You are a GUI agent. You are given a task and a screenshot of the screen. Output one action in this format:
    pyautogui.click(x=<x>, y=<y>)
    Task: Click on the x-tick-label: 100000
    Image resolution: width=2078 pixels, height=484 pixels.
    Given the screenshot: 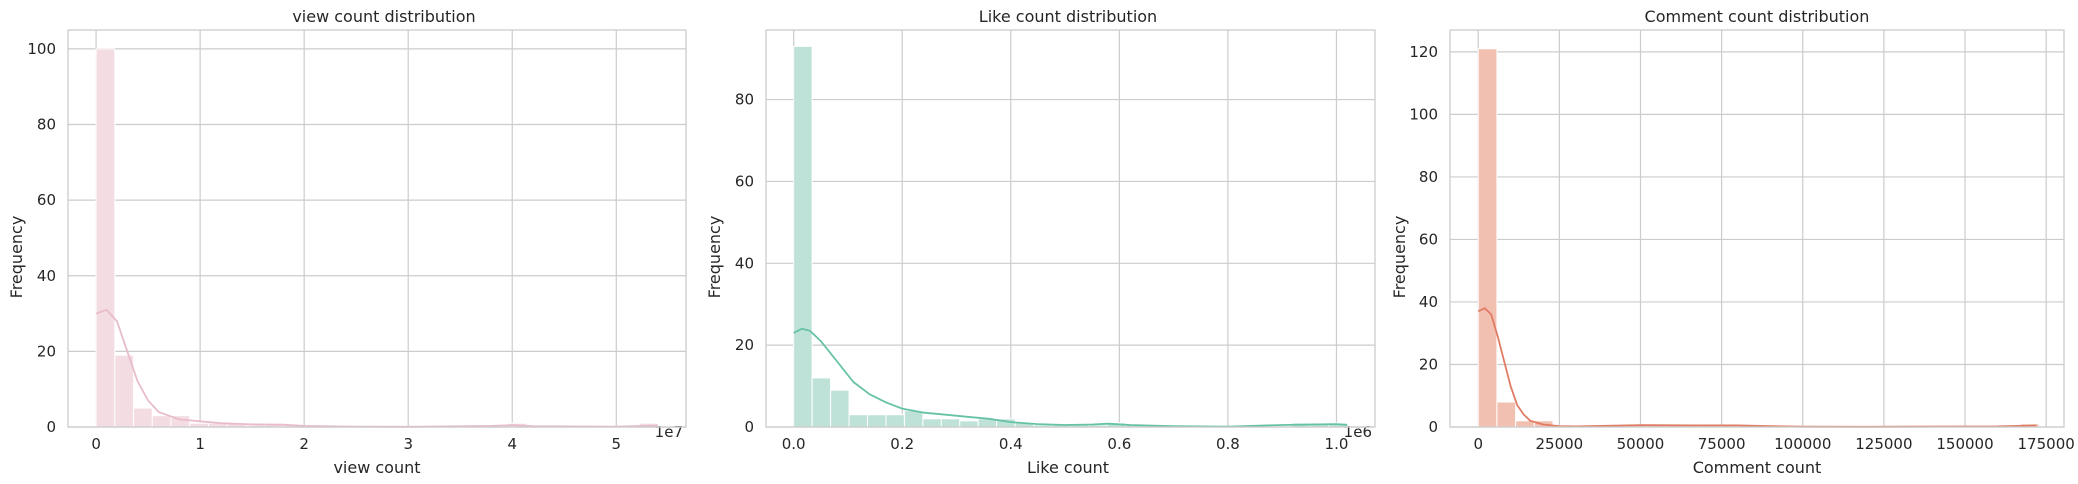 What is the action you would take?
    pyautogui.click(x=1802, y=444)
    